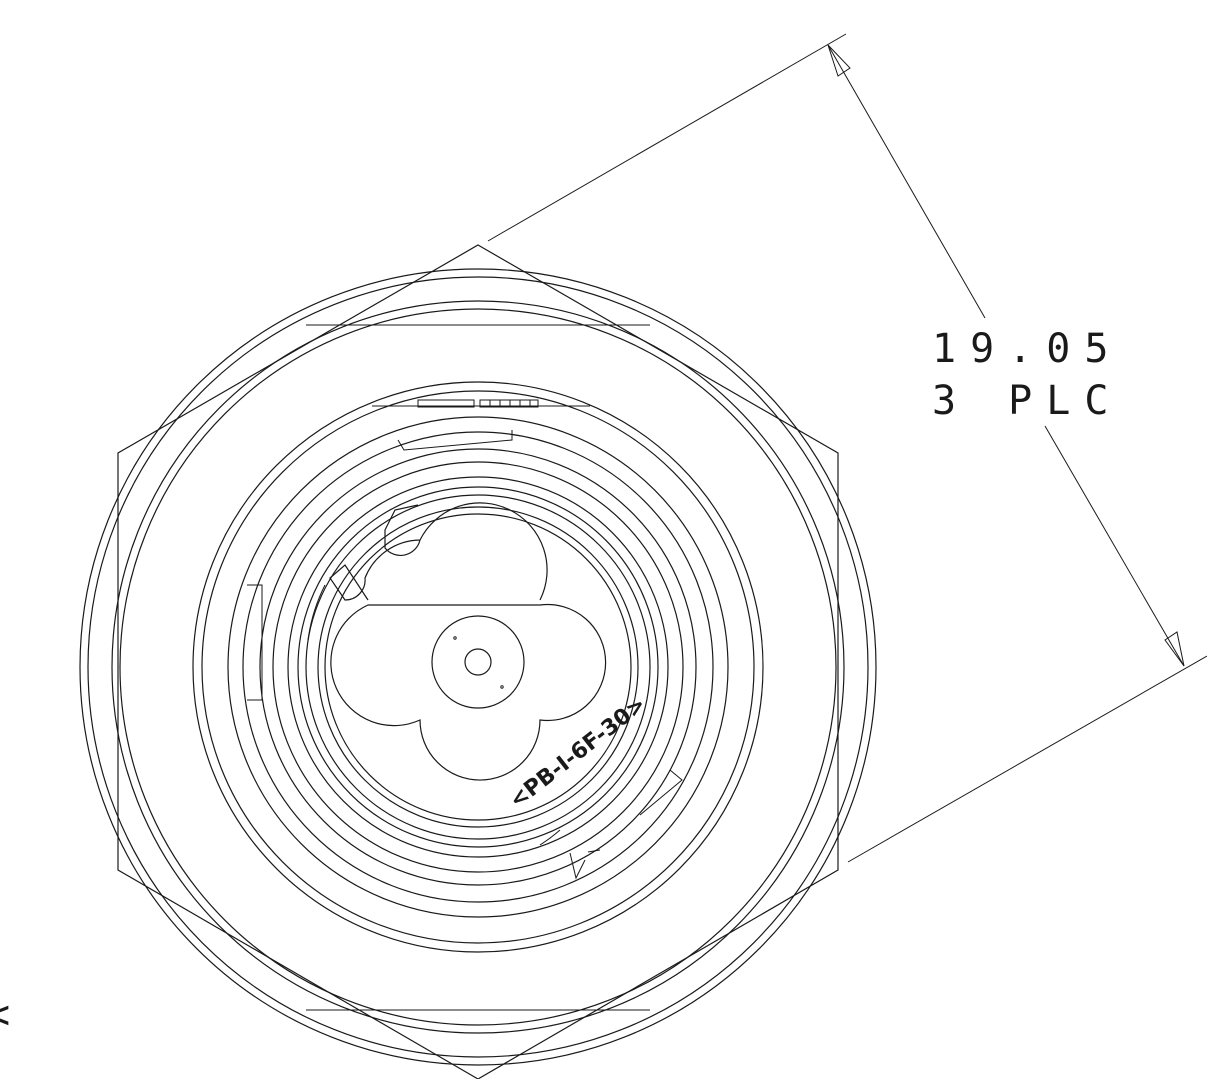  Describe the element at coordinates (468, 641) in the screenshot. I see `four-lobe-insert` at that location.